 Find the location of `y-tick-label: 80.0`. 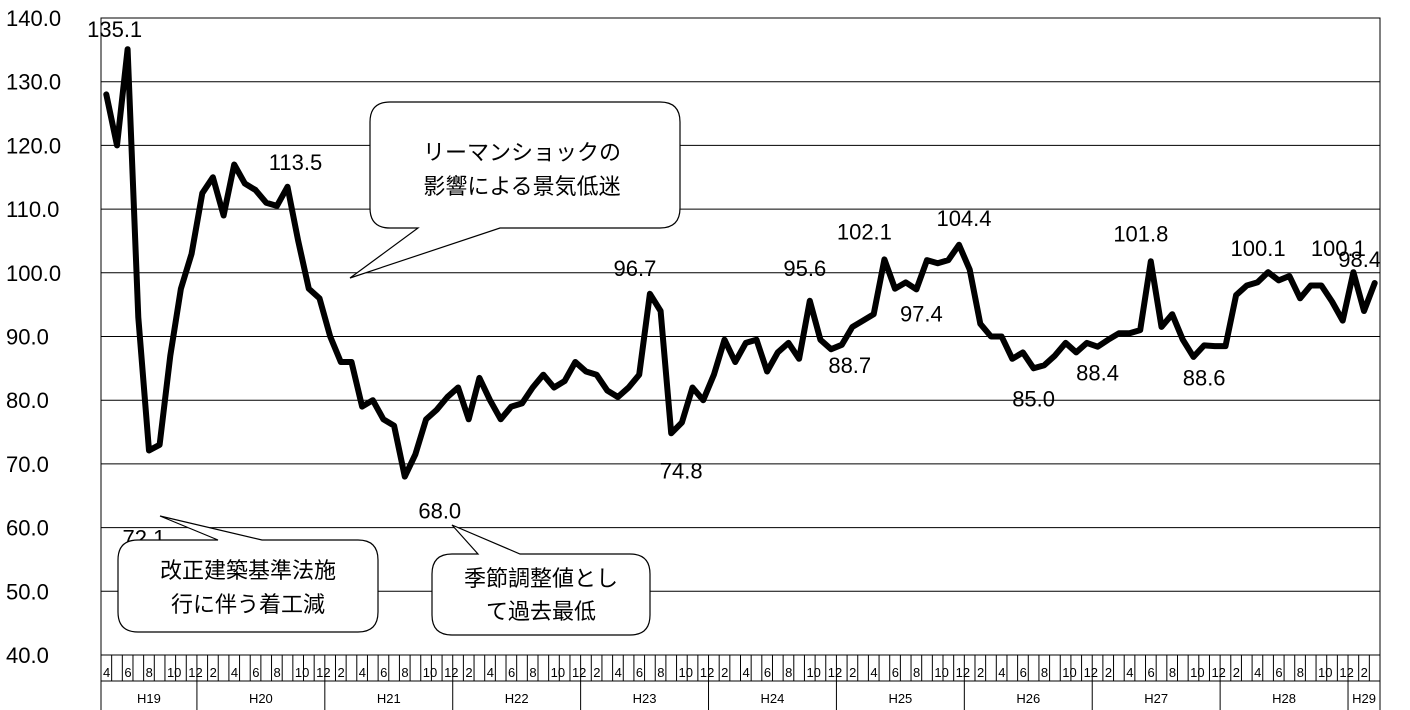

y-tick-label: 80.0 is located at coordinates (27, 400).